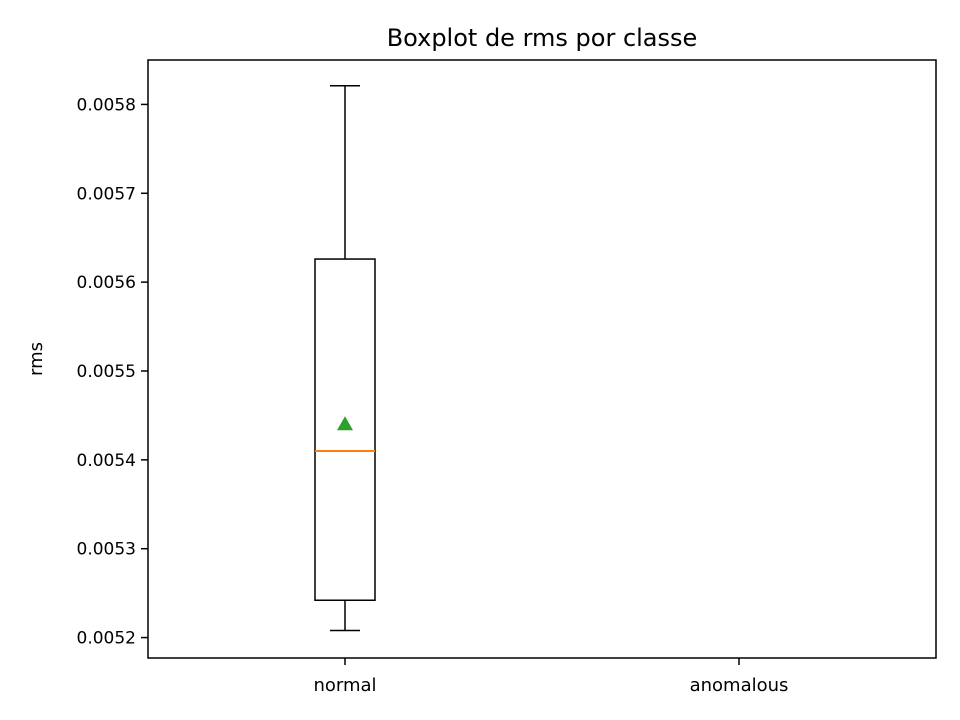 The image size is (960, 720). I want to click on box-series, so click(345, 358).